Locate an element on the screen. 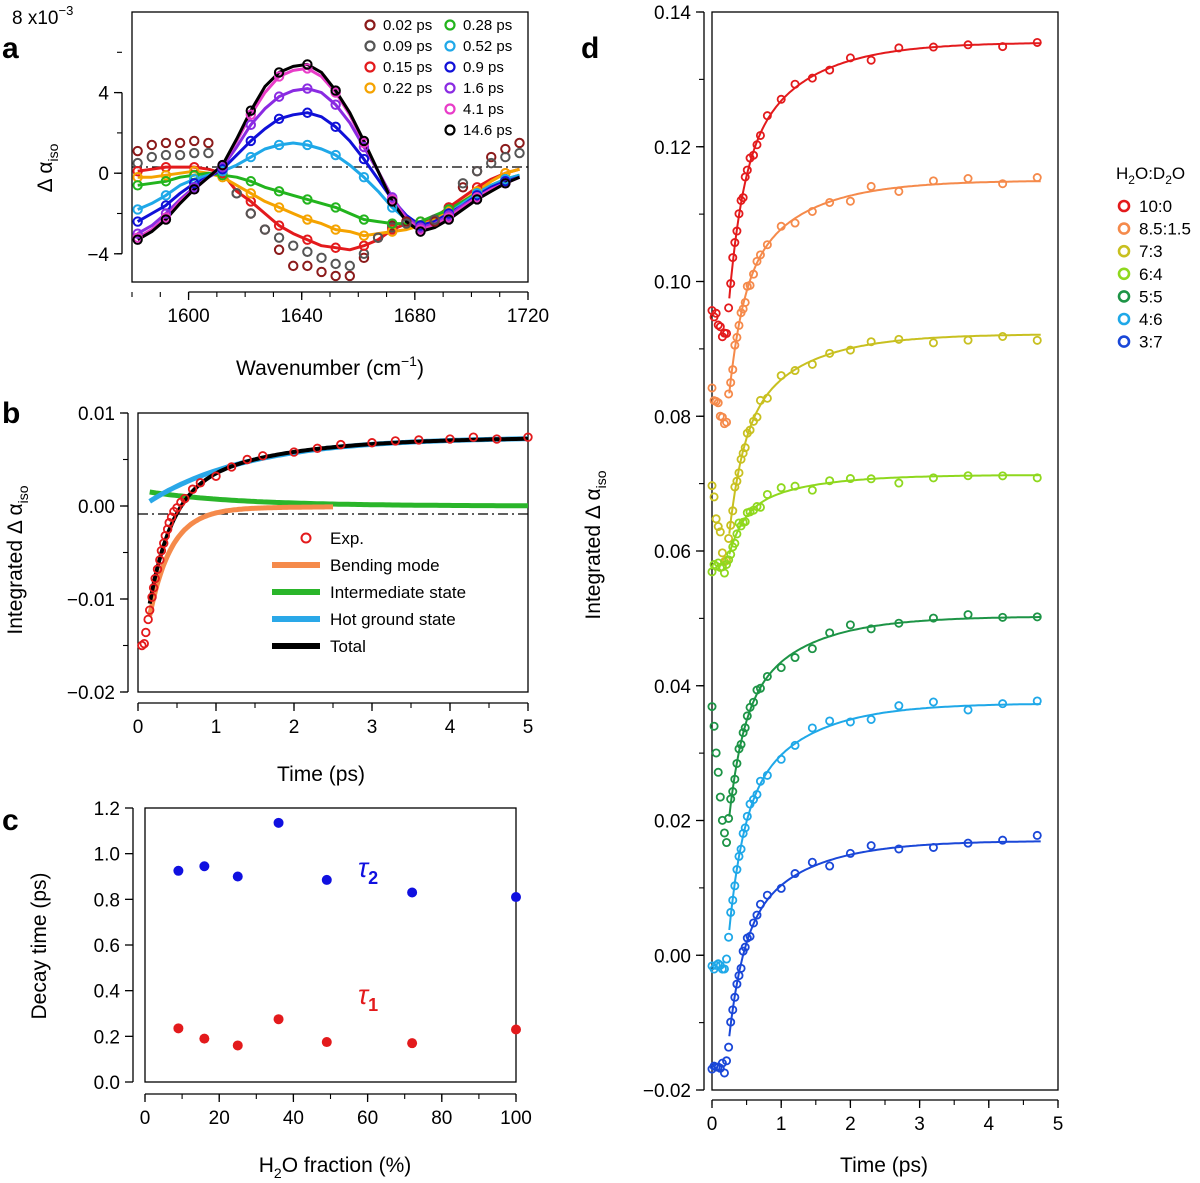  panel-b-y-tick-label: −0.01 is located at coordinates (91, 600).